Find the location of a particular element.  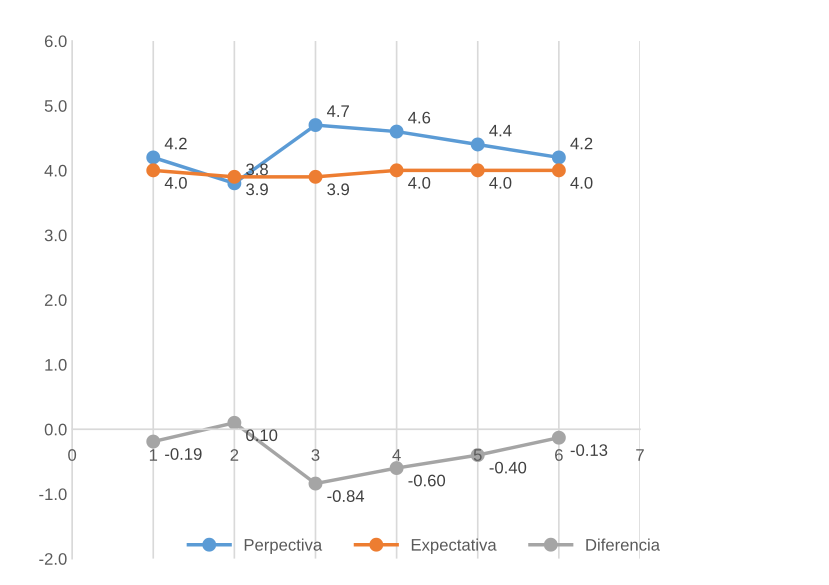

data-label: 4.7 is located at coordinates (337, 111).